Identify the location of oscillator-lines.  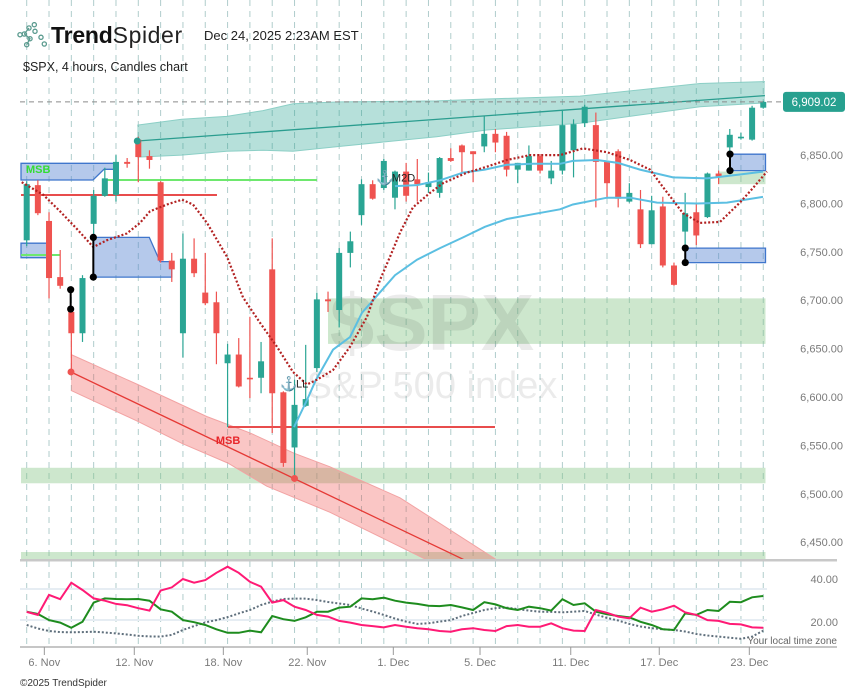
(395, 602).